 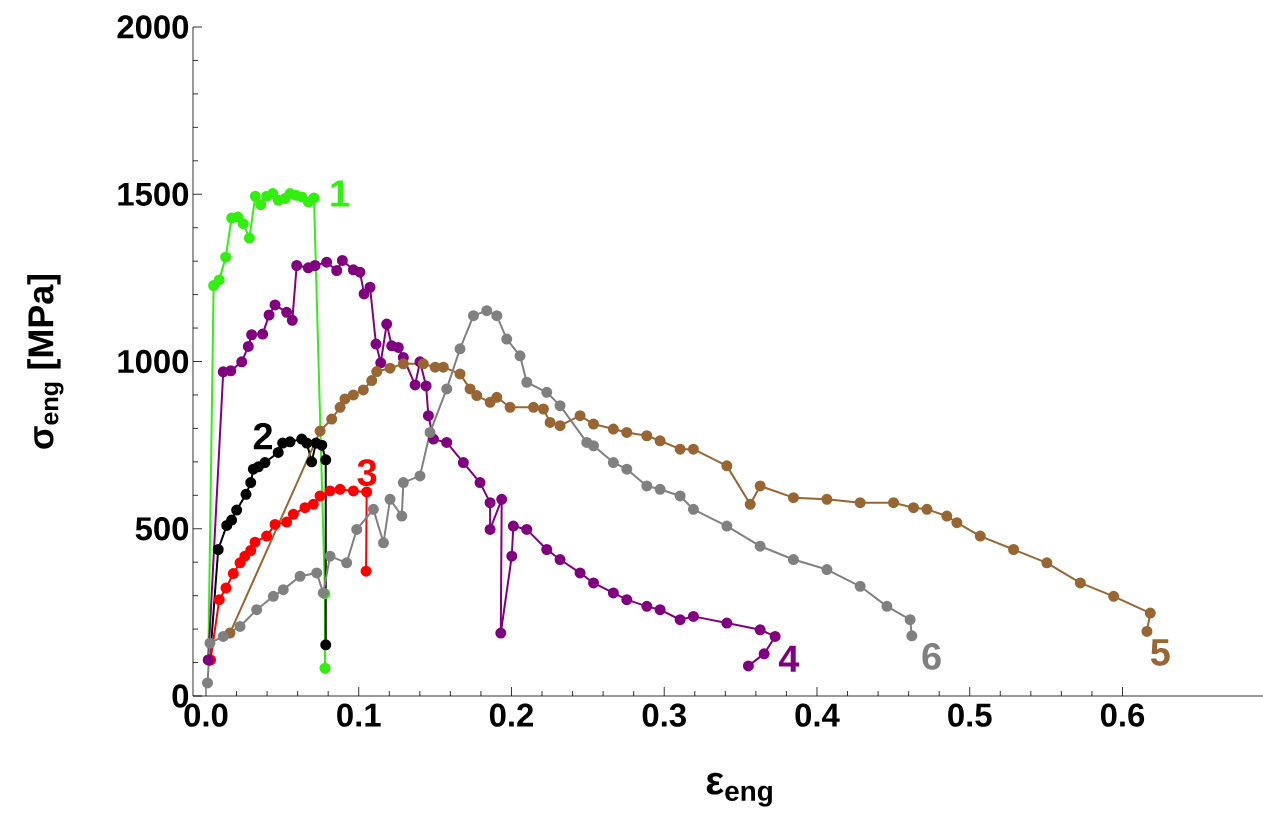 What do you see at coordinates (153, 27) in the screenshot?
I see `y-tick-label: 2000` at bounding box center [153, 27].